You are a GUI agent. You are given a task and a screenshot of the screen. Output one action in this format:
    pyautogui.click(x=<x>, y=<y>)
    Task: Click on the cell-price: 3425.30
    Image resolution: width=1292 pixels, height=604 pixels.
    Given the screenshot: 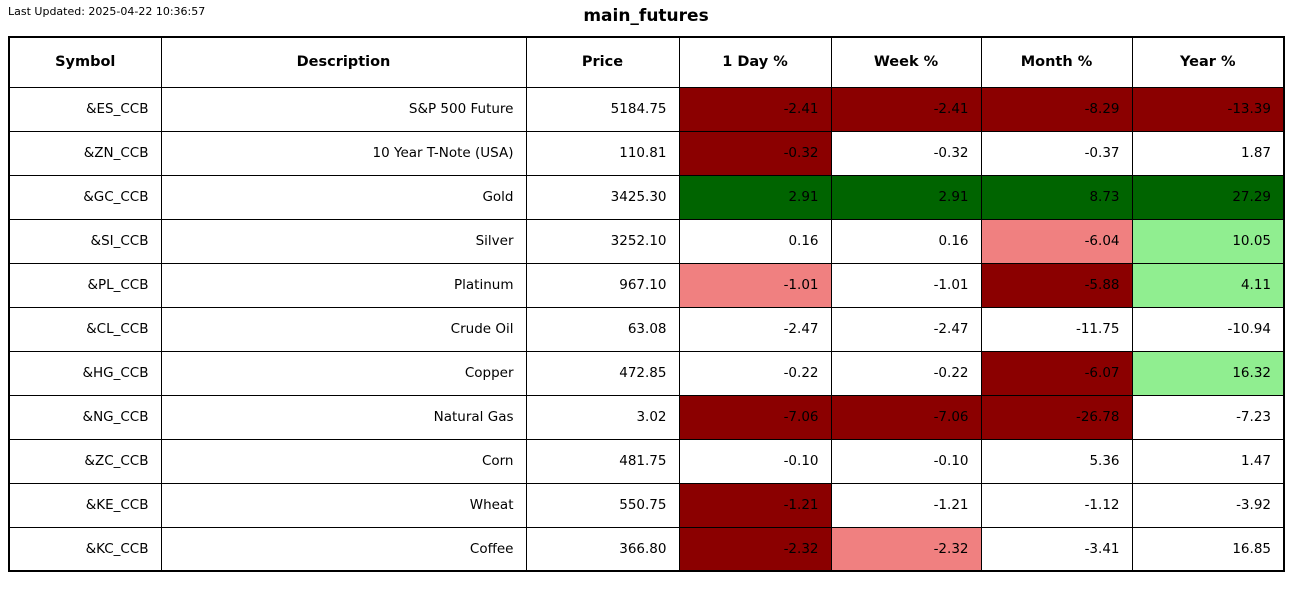 What is the action you would take?
    pyautogui.click(x=602, y=197)
    